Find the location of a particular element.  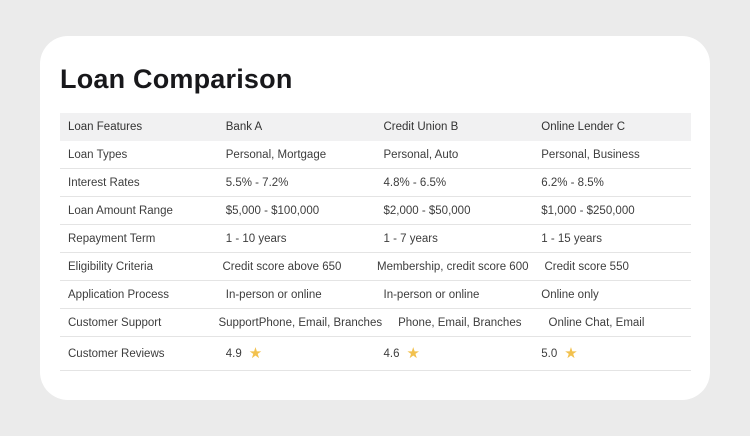

rating-cell: 4.6 ★ is located at coordinates (455, 353).